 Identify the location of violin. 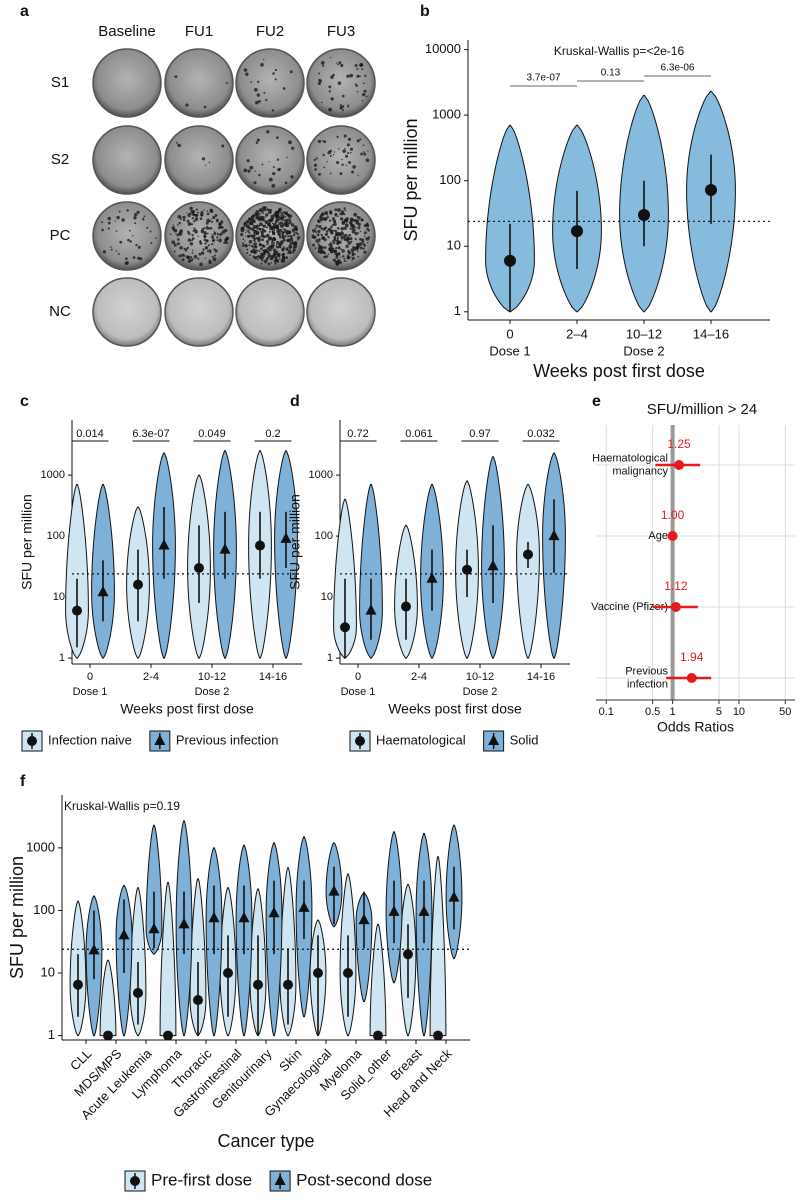
(438, 946).